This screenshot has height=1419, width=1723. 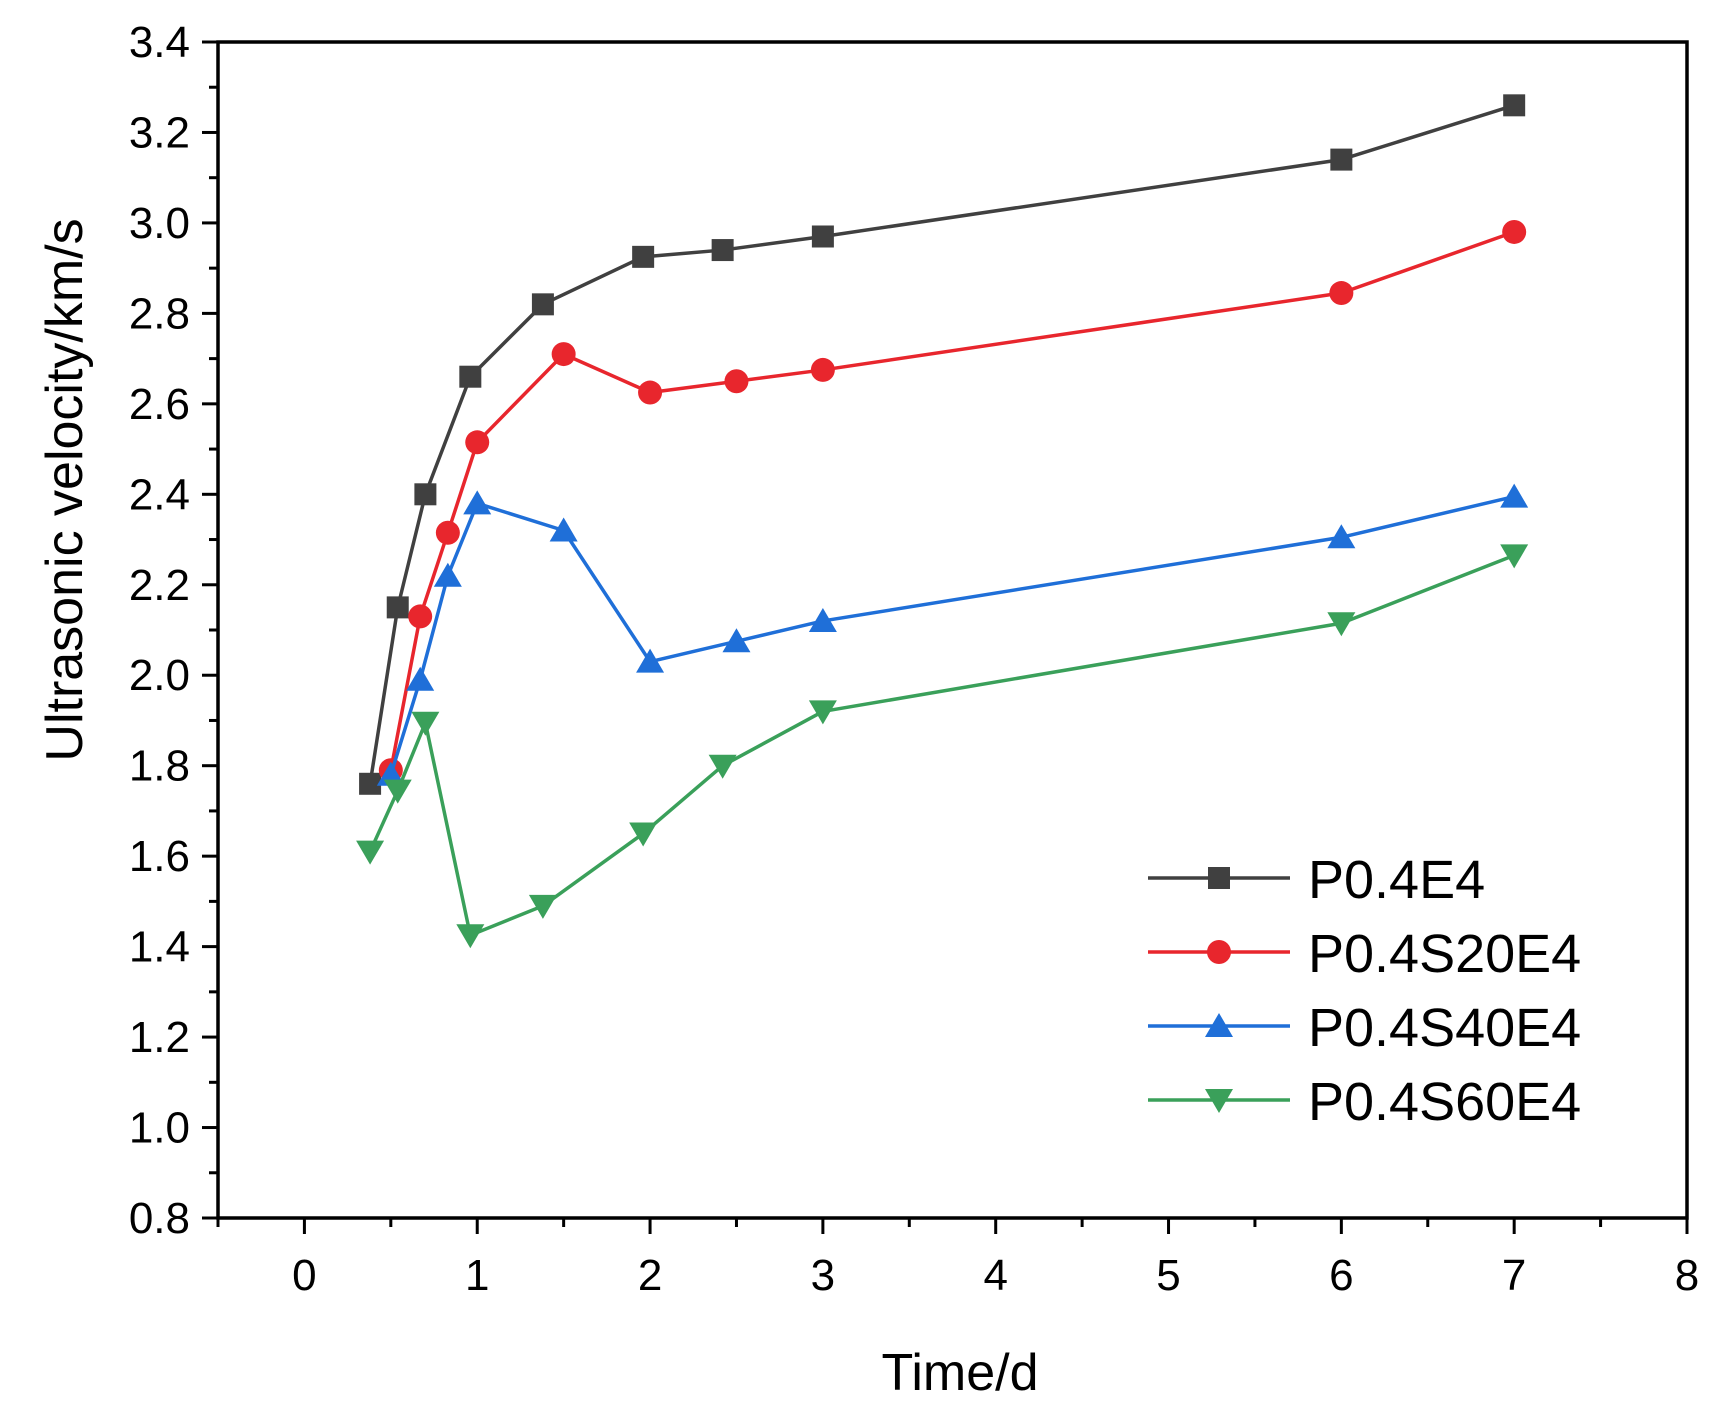 What do you see at coordinates (960, 1373) in the screenshot?
I see `x-axis-label: Time/d` at bounding box center [960, 1373].